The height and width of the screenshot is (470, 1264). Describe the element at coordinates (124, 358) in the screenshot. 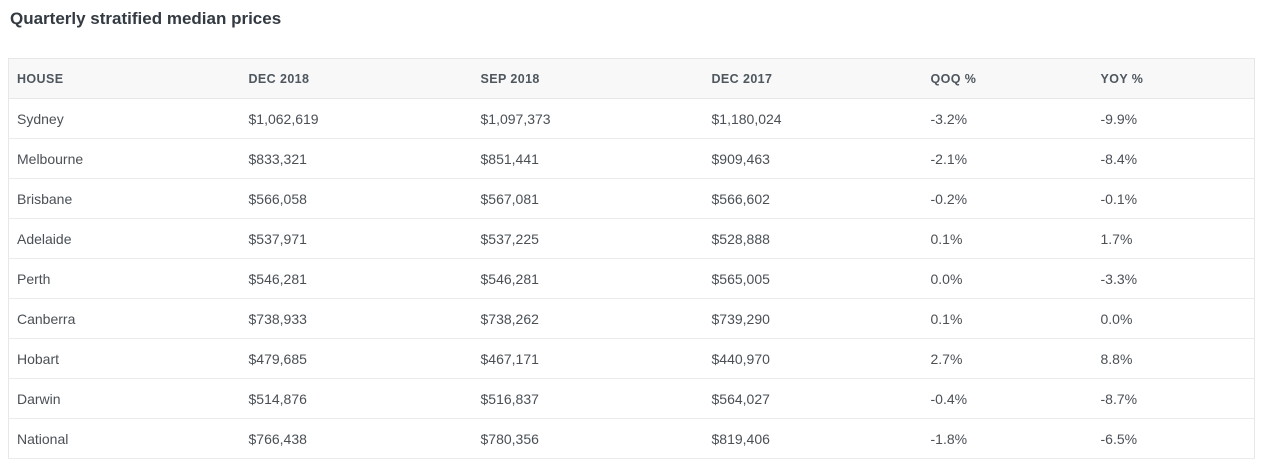

I see `cell-house: Hobart` at that location.